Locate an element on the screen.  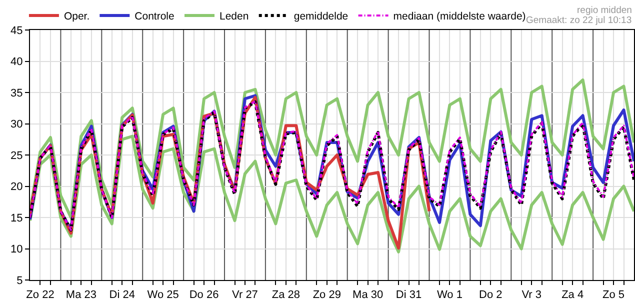
x-tick-label: Zo 5 is located at coordinates (613, 294).